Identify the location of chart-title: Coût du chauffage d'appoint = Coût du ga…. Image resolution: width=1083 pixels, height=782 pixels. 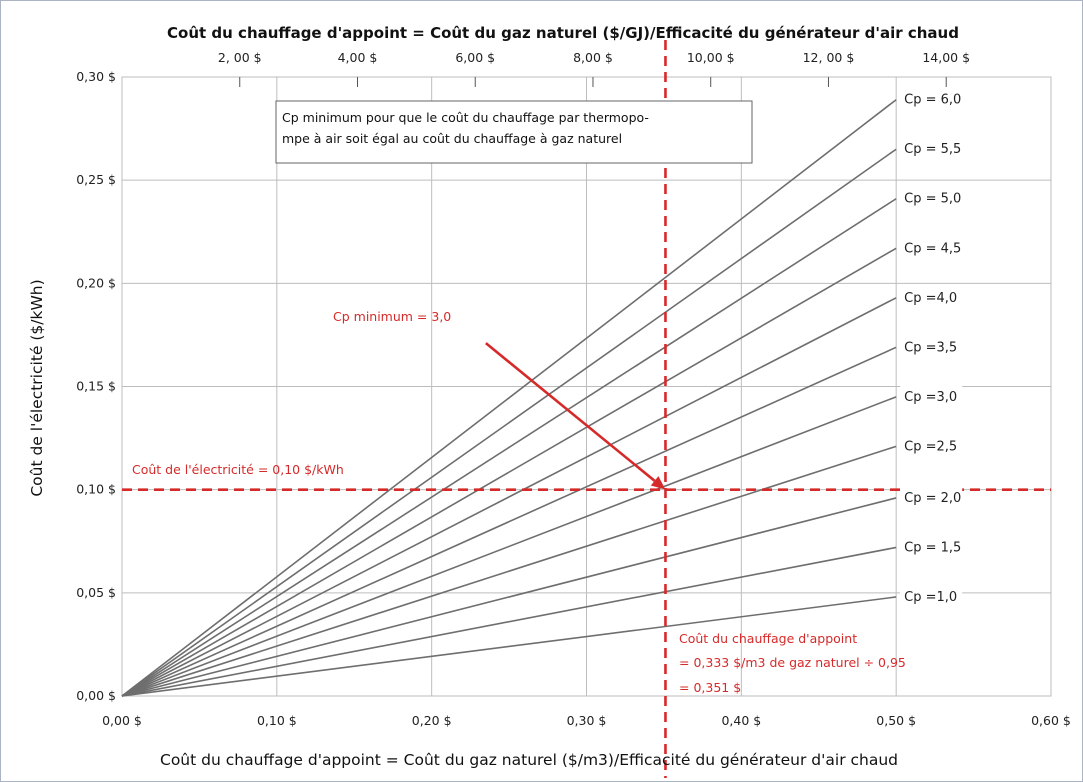
(563, 33).